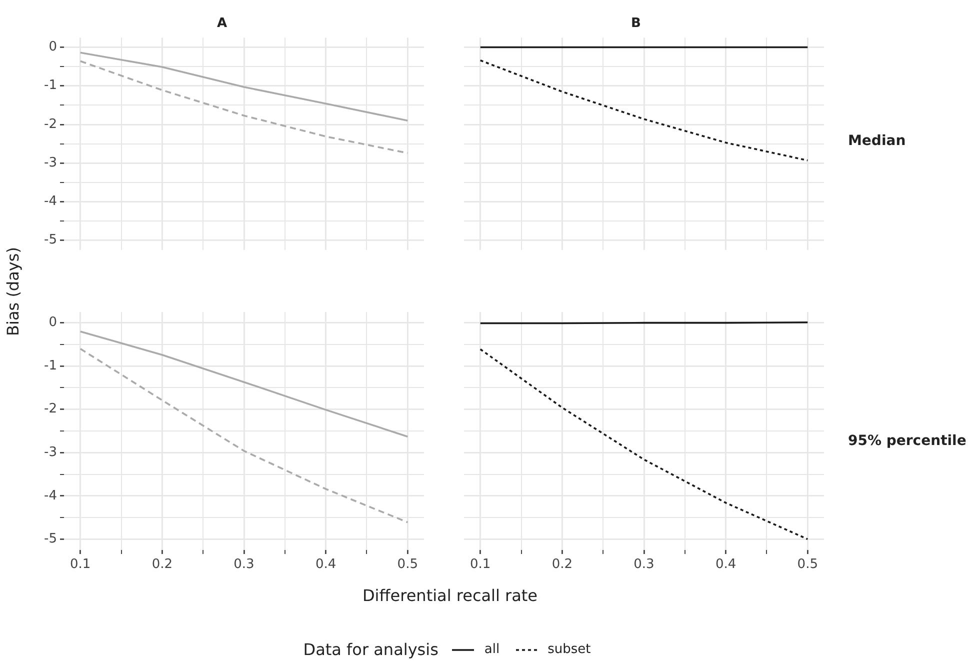 This screenshot has height=671, width=976. I want to click on legend-label: subset, so click(569, 649).